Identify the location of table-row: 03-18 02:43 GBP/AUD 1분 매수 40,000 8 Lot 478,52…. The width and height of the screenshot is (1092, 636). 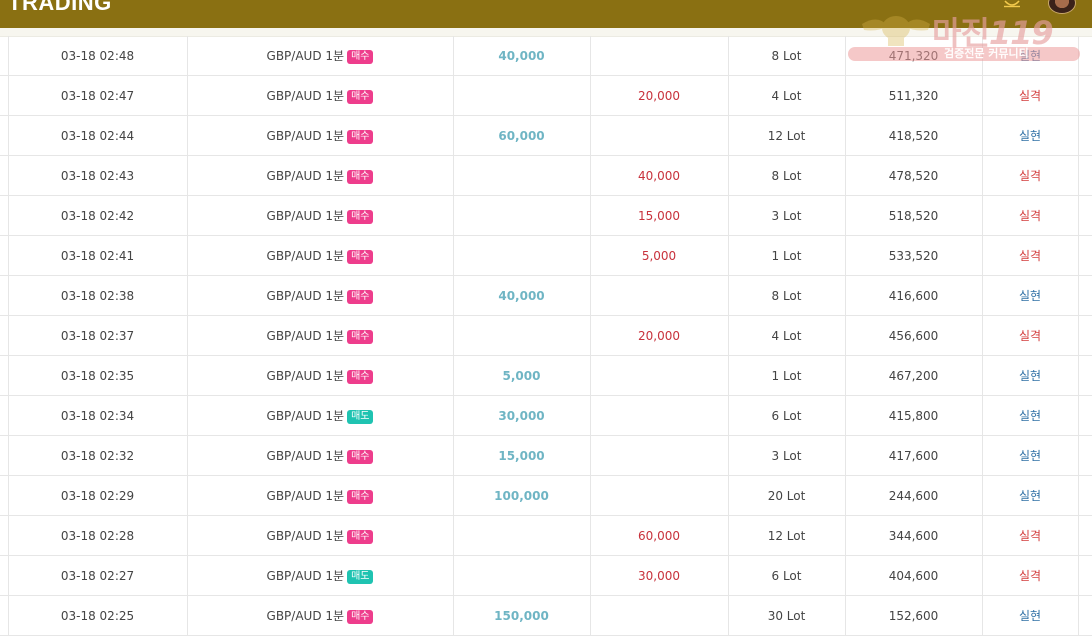
(546, 175).